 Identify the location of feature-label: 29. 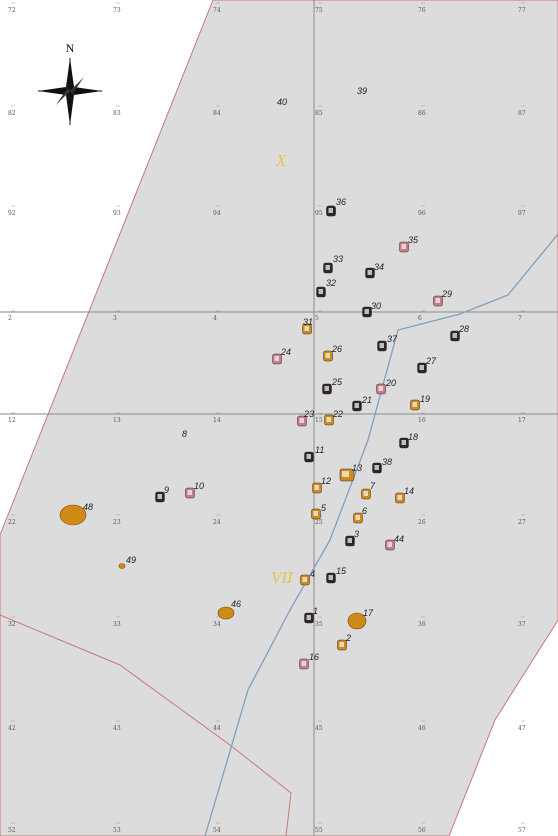
(446, 294).